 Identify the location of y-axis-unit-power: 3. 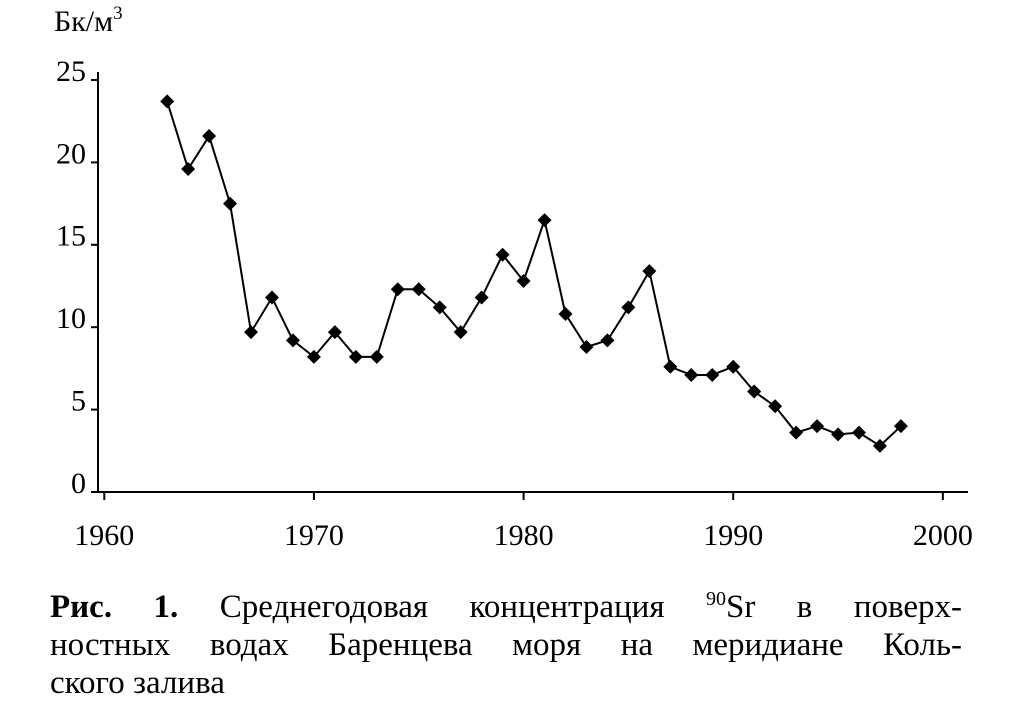
(118, 13).